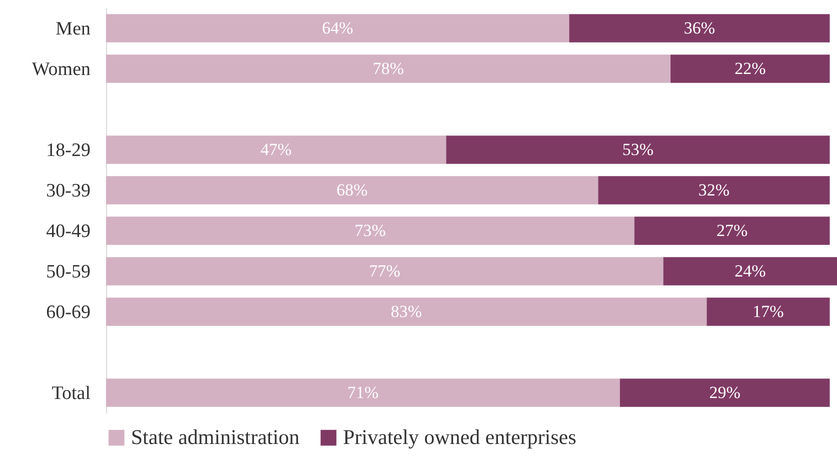 The image size is (837, 471). I want to click on data-label: 53%, so click(638, 149).